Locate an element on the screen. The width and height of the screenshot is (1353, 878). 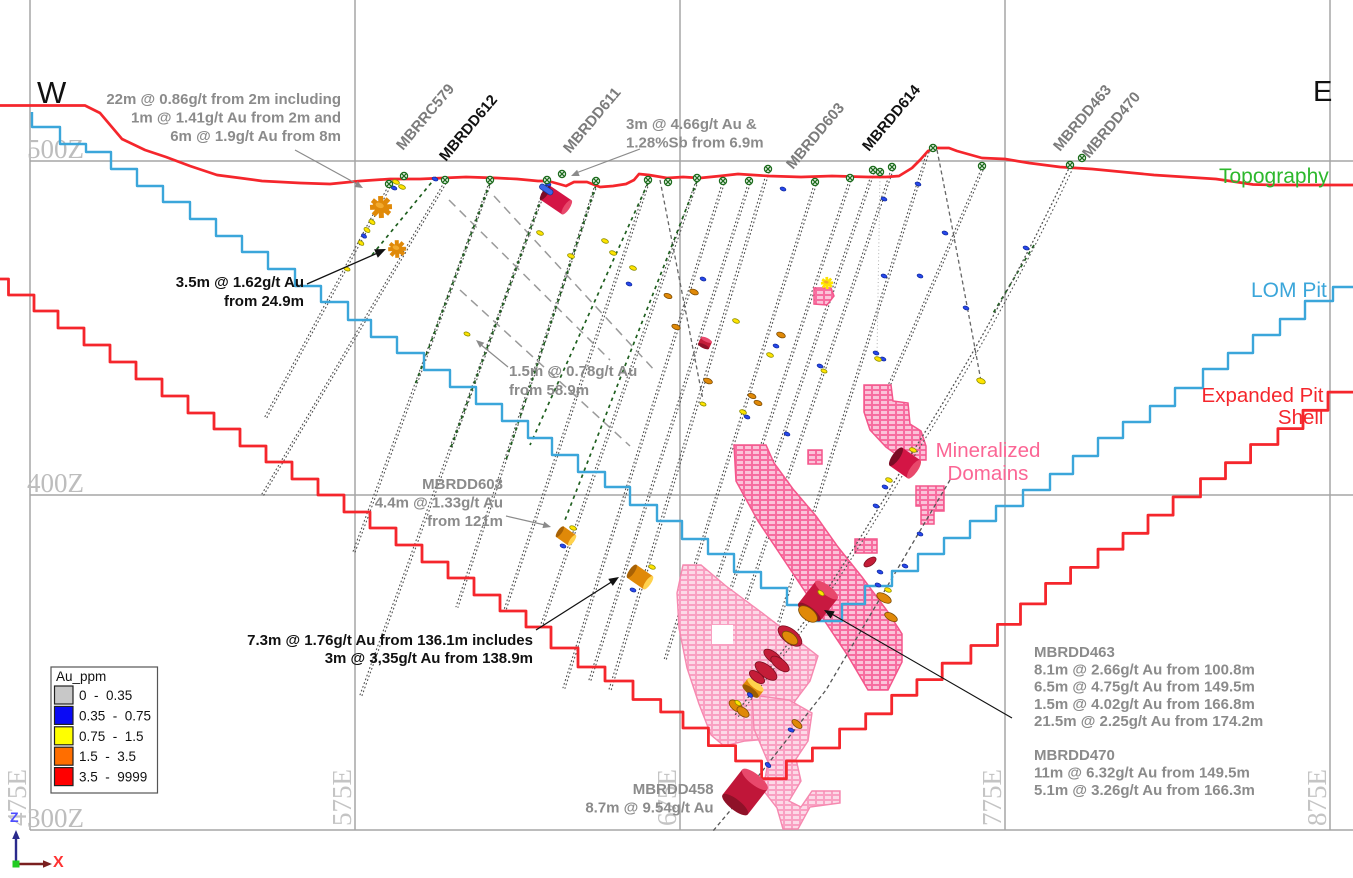
svg-text: 8.1m @ 2.66g/t Au from 100.8m is located at coordinates (1144, 669).